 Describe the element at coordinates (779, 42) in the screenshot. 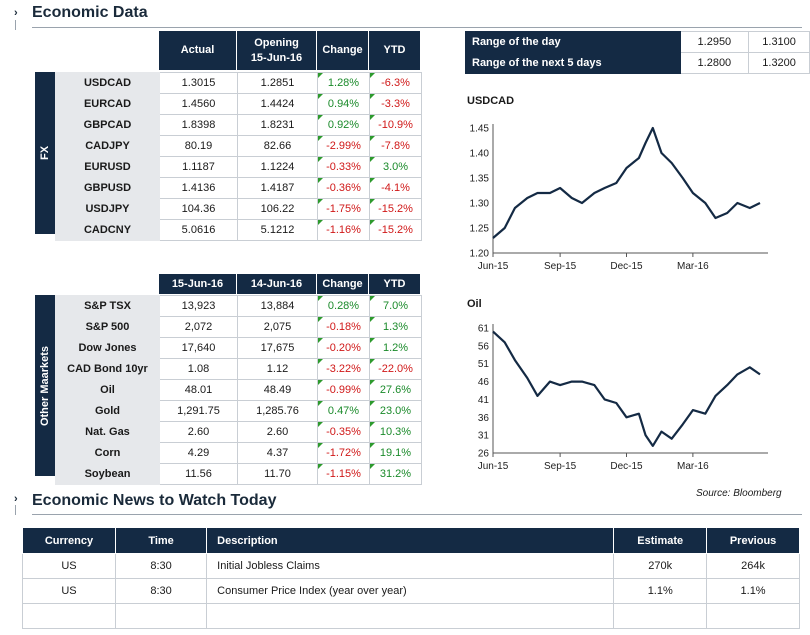

I see `range-high: 1.3100` at that location.